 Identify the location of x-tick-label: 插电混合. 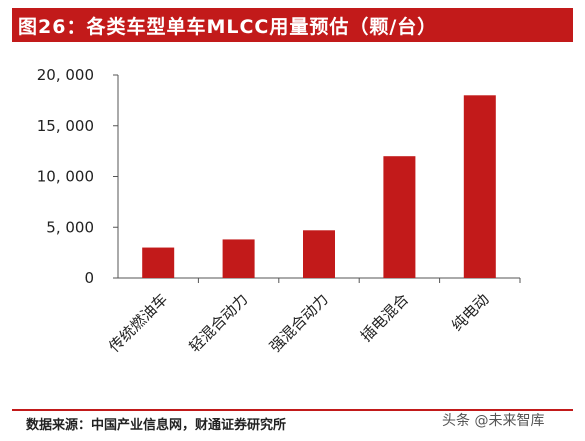
(384, 317).